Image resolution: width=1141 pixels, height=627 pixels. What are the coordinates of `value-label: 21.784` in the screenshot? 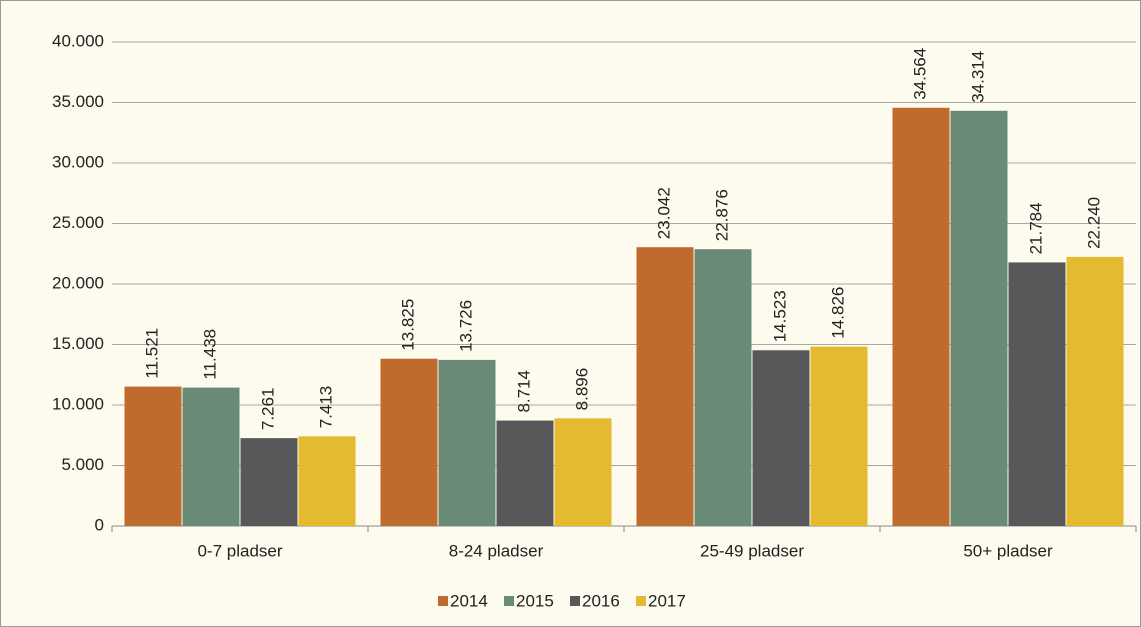 It's located at (1035, 228).